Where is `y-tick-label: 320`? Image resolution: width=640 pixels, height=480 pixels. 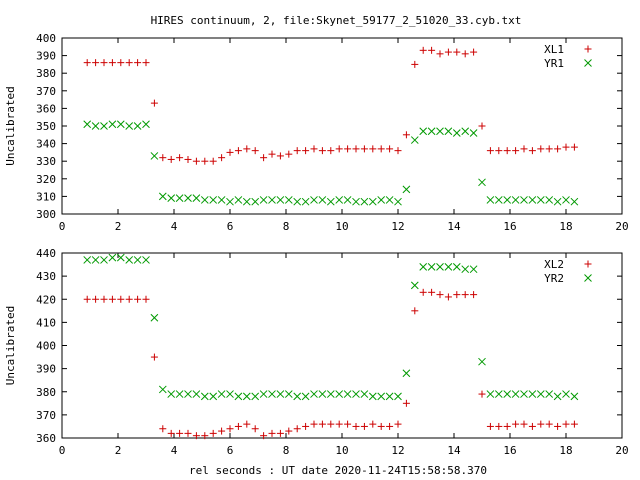 y-tick-label: 320 is located at coordinates (46, 179).